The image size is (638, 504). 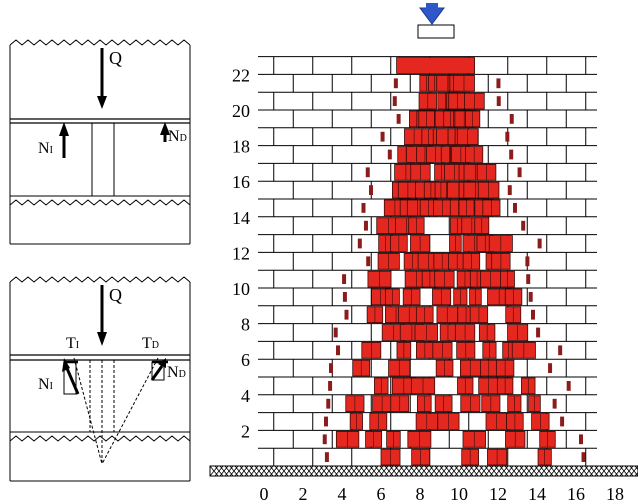 I want to click on x-tick-label: 0, so click(x=264, y=494).